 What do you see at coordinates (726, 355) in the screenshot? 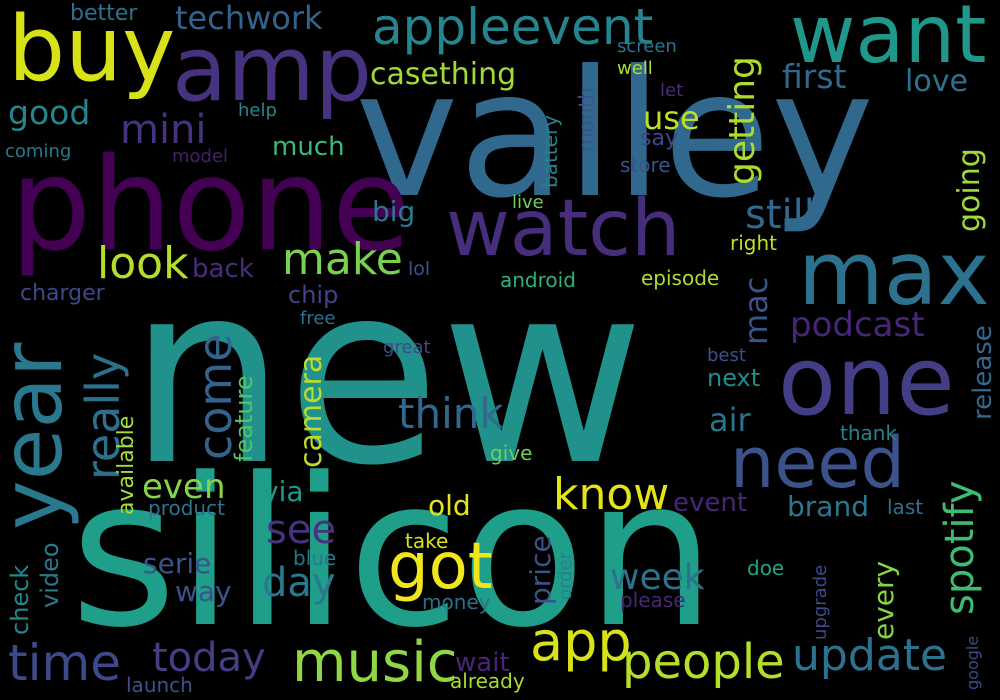
I see `word-best: best` at bounding box center [726, 355].